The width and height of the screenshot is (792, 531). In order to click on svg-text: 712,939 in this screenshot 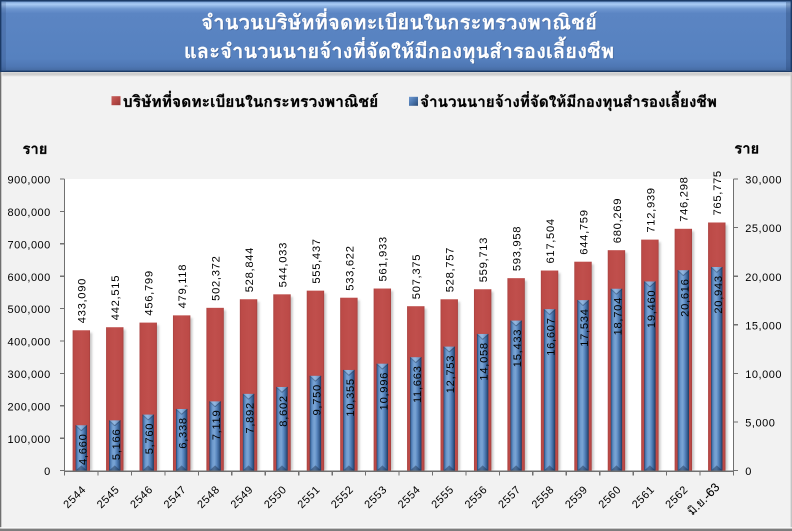, I will do `click(651, 209)`.